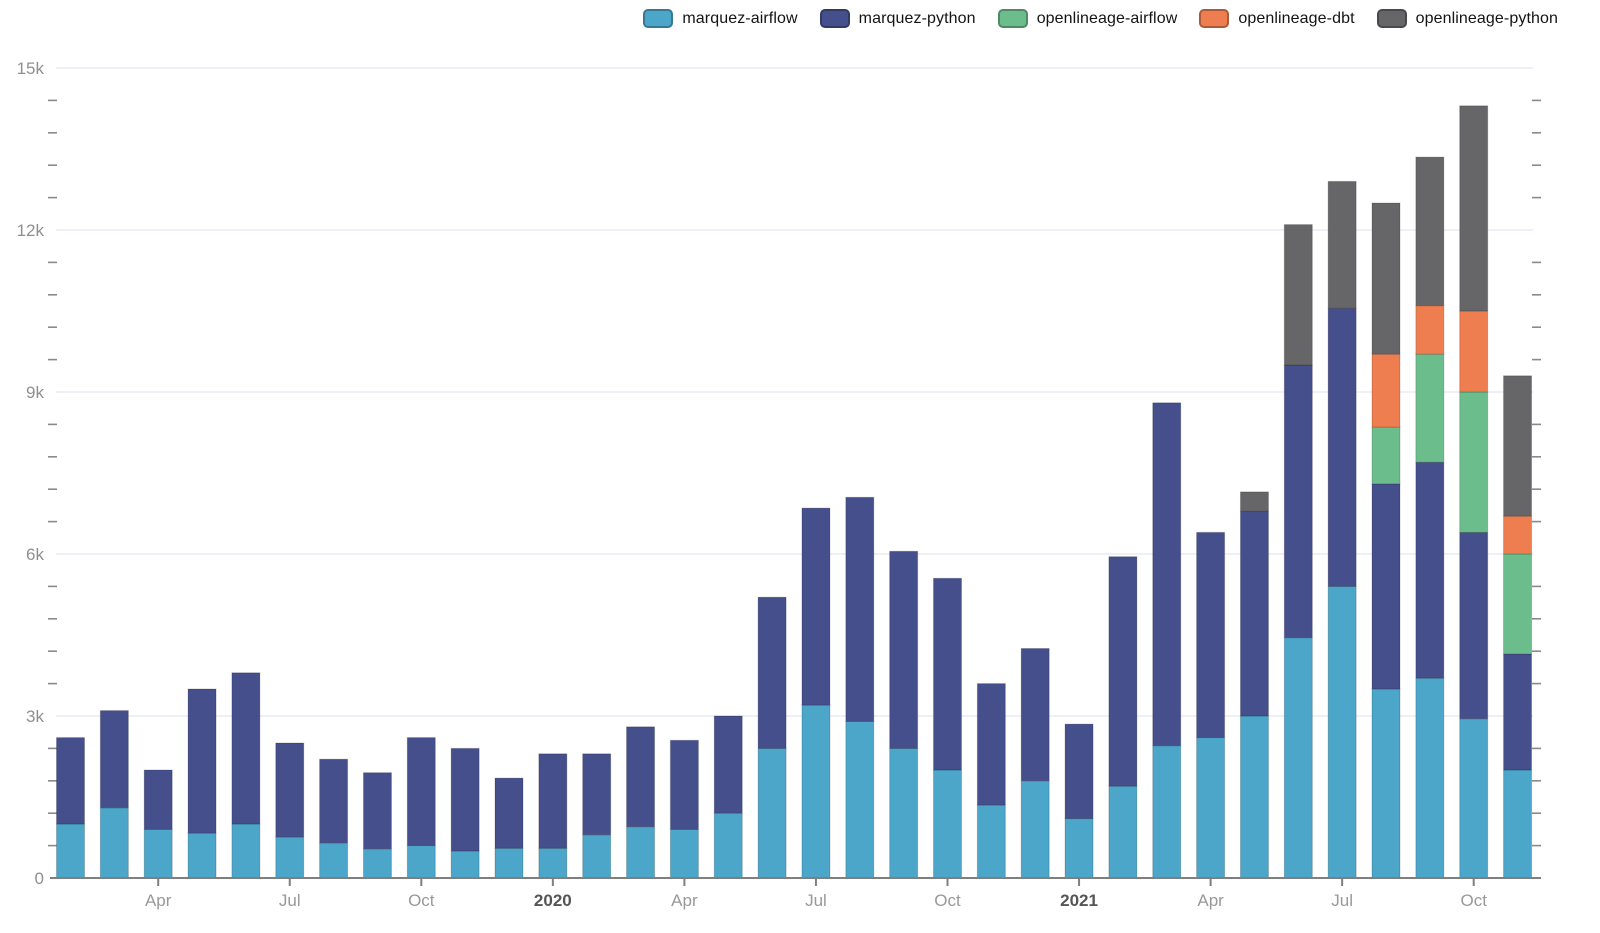 The image size is (1600, 933). I want to click on bar-segment-marquez-airflow-oct-2020, so click(947, 824).